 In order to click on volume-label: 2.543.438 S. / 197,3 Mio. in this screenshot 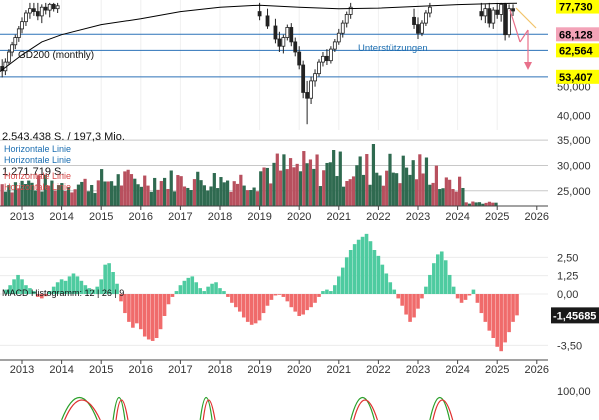, I will do `click(63, 137)`.